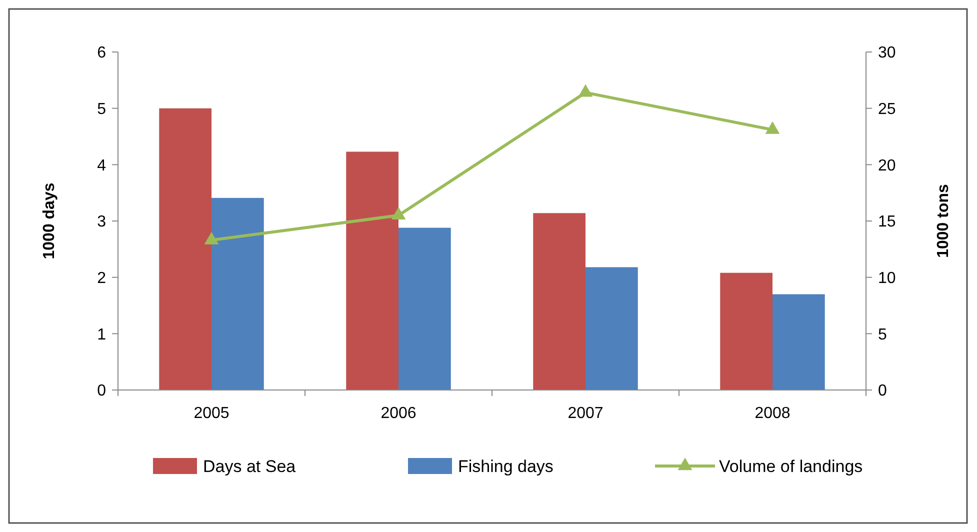 Image resolution: width=977 pixels, height=532 pixels. Describe the element at coordinates (101, 53) in the screenshot. I see `y-tick-label: 6` at that location.